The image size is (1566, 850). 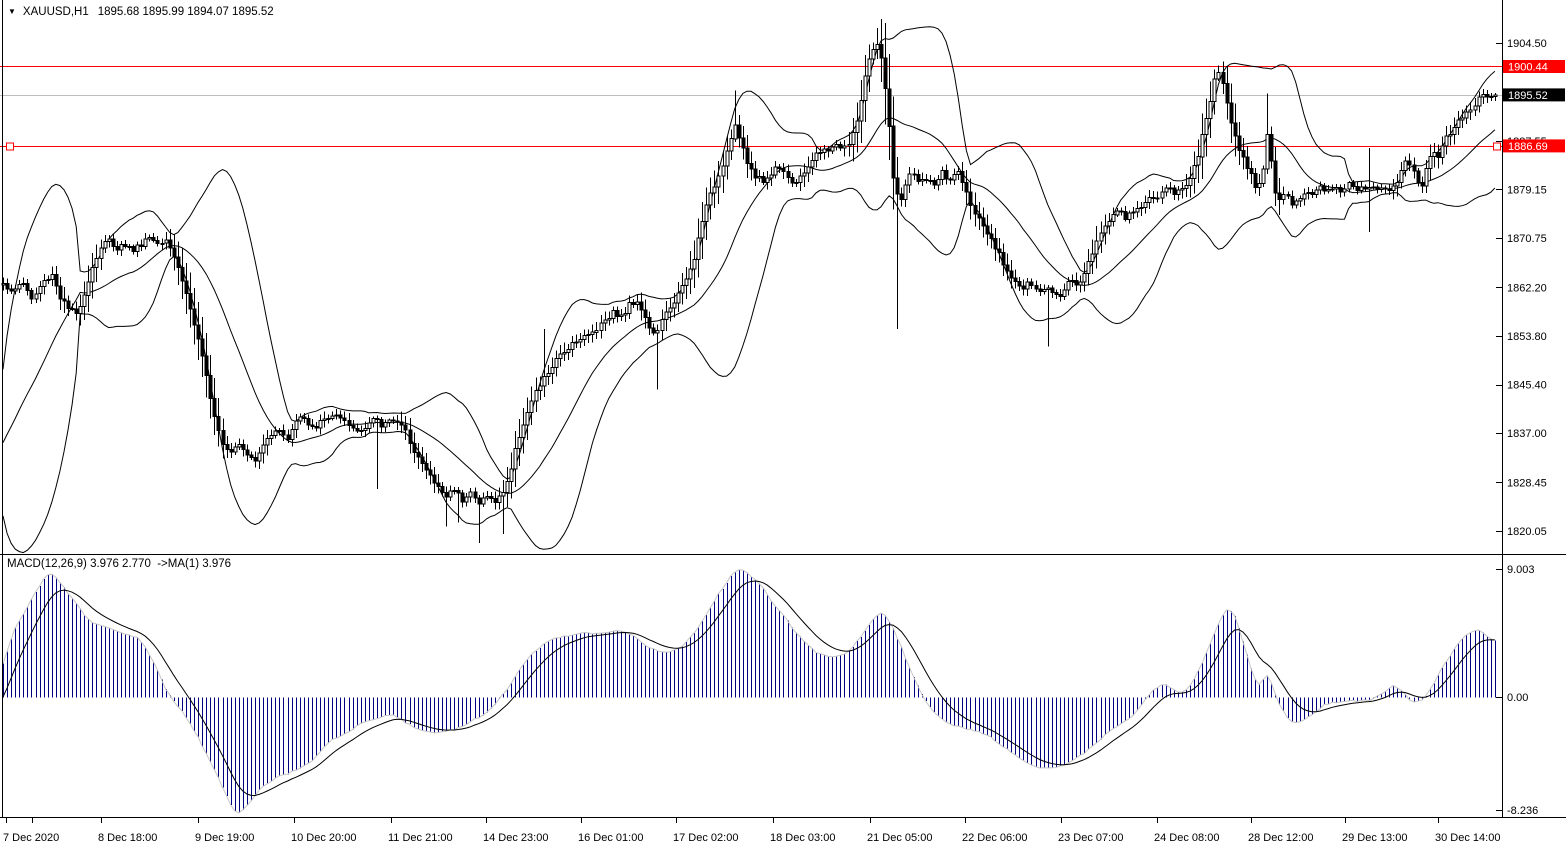 What do you see at coordinates (12, 11) in the screenshot?
I see `symbol-dropdown-icon: ▼` at bounding box center [12, 11].